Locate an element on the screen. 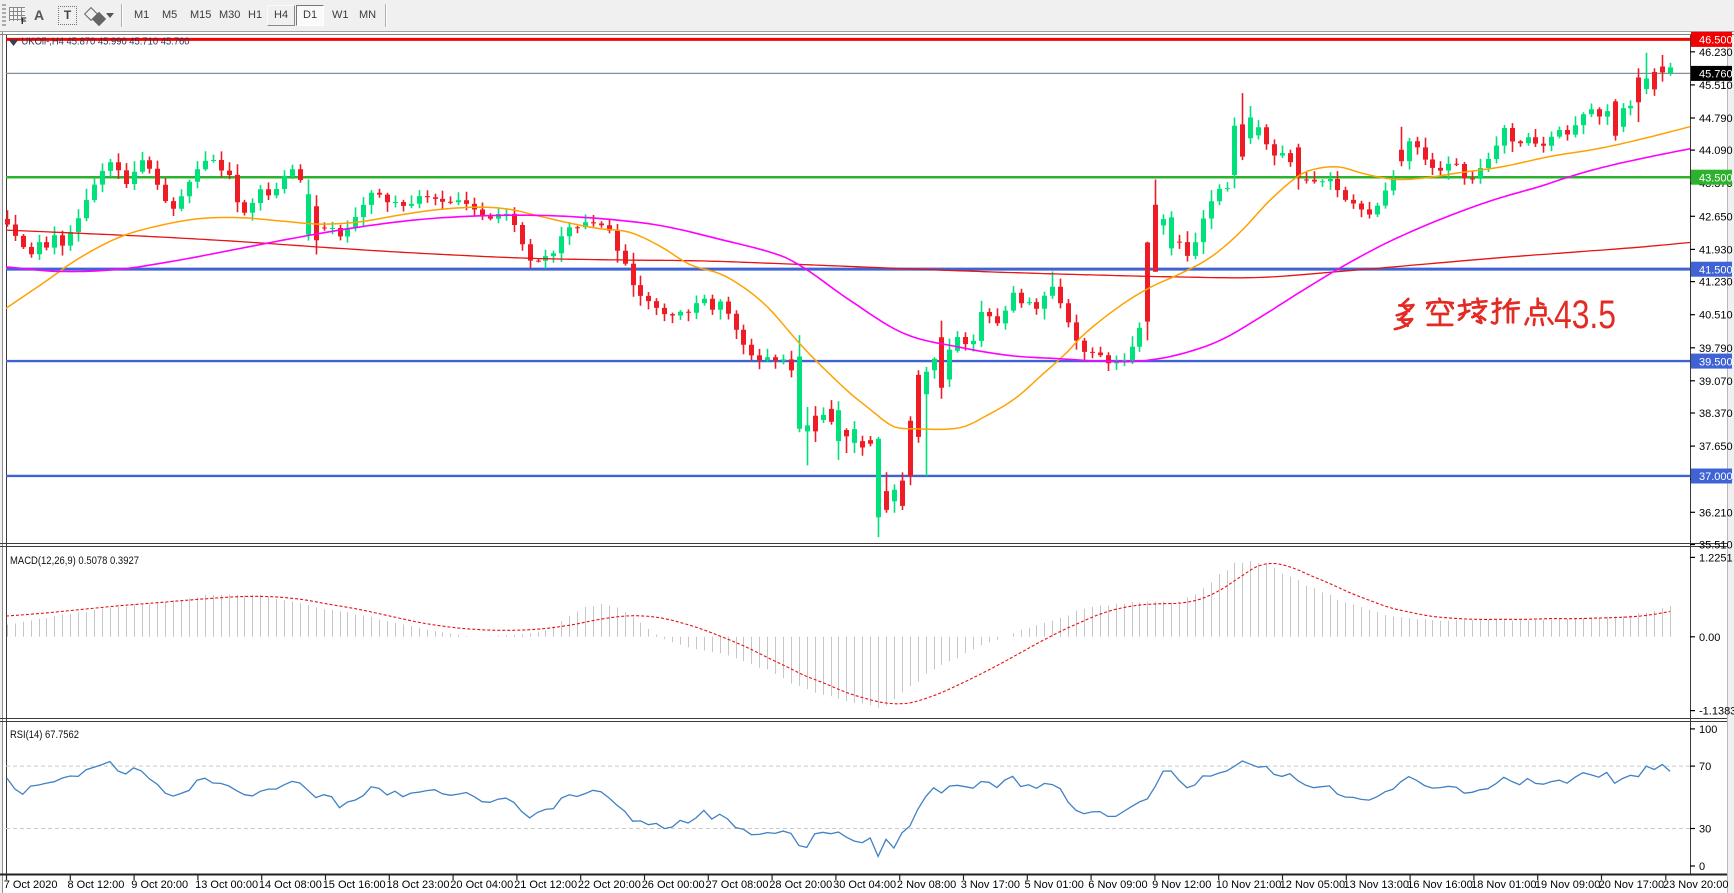 The width and height of the screenshot is (1734, 893). svg-text: 13 Nov 13:00 is located at coordinates (1376, 885).